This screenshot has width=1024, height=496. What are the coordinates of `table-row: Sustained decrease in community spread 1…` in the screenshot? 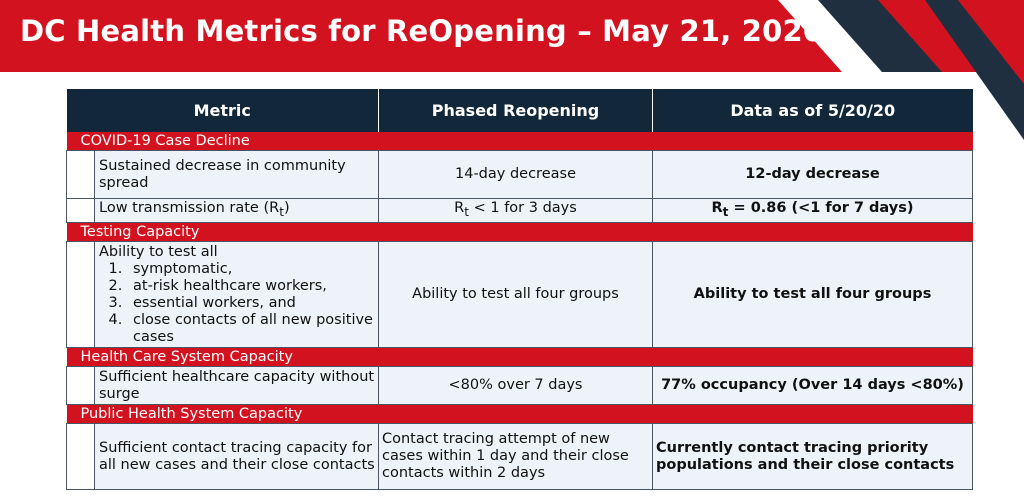 It's located at (519, 174).